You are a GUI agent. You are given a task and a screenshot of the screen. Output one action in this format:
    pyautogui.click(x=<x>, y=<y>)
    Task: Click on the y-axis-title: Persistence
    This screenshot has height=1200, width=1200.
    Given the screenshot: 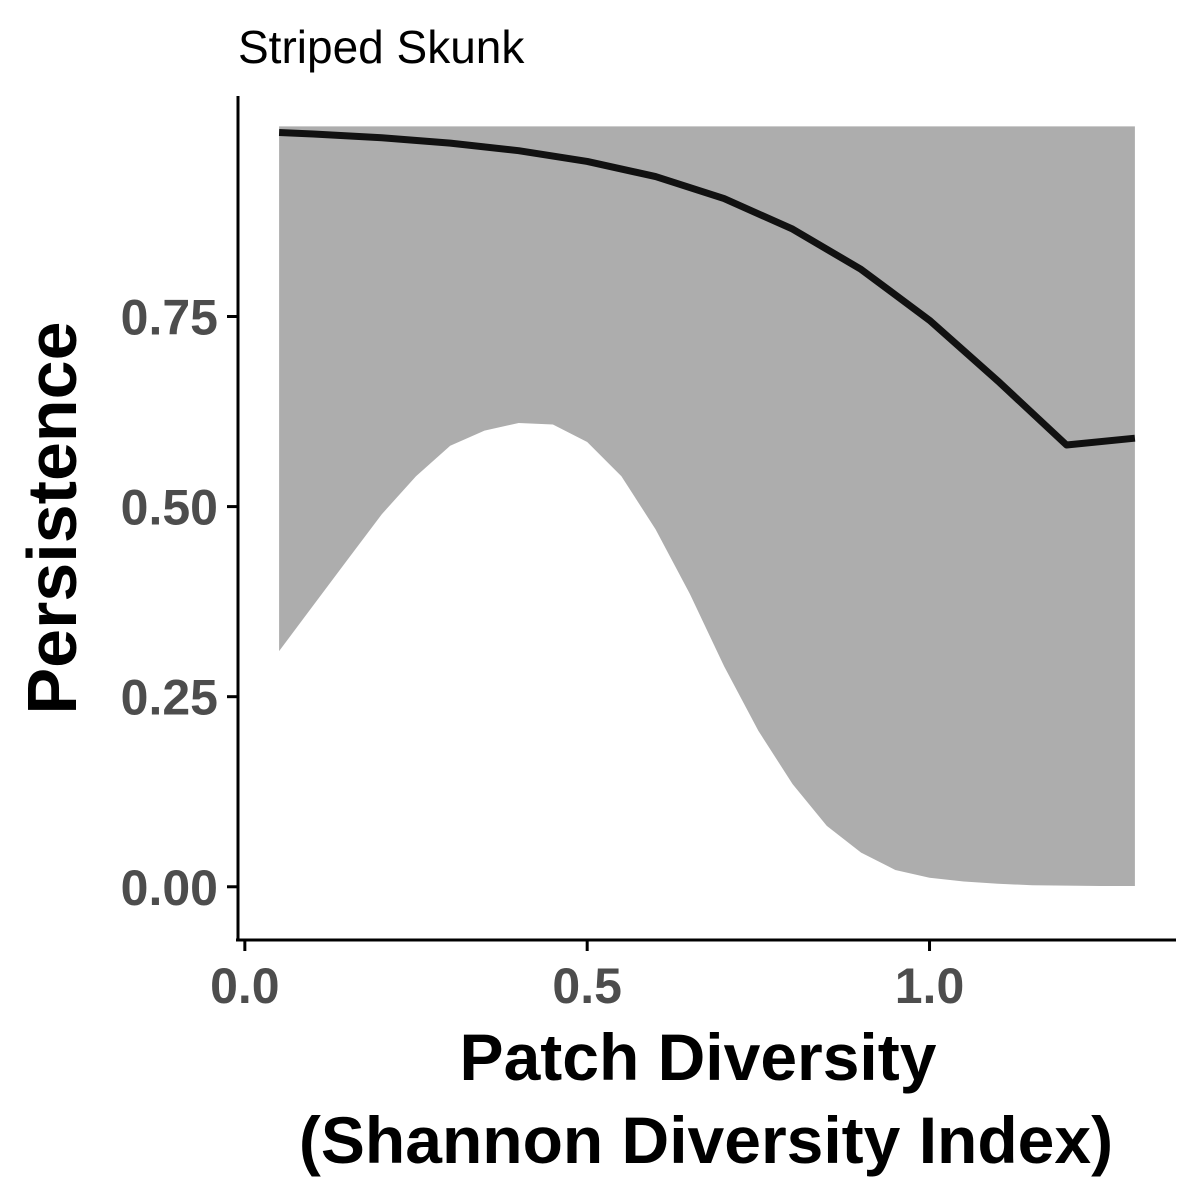 What is the action you would take?
    pyautogui.click(x=52, y=517)
    